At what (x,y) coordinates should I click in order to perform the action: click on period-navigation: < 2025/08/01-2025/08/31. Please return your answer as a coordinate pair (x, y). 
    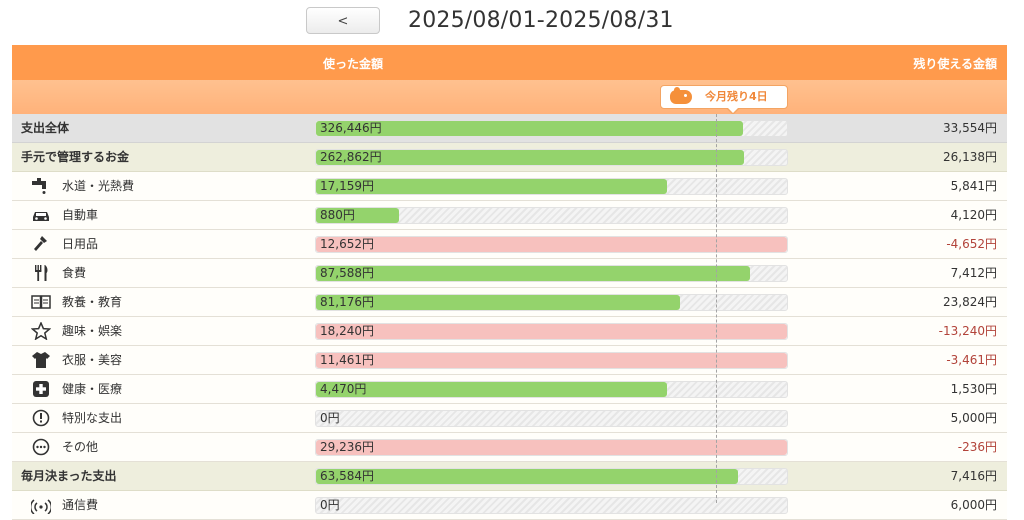
    Looking at the image, I should click on (512, 22).